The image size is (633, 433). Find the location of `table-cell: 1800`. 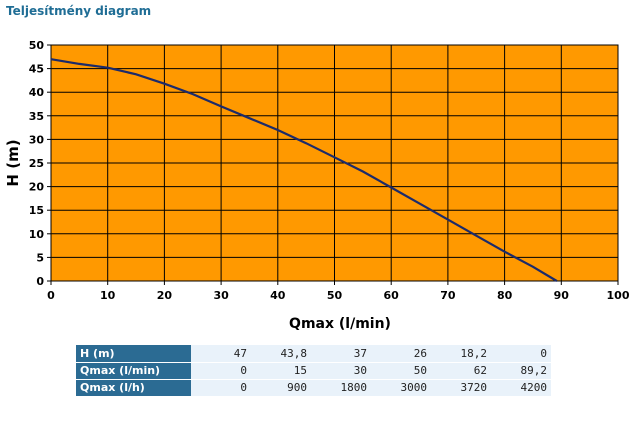

table-cell: 1800 is located at coordinates (341, 387).